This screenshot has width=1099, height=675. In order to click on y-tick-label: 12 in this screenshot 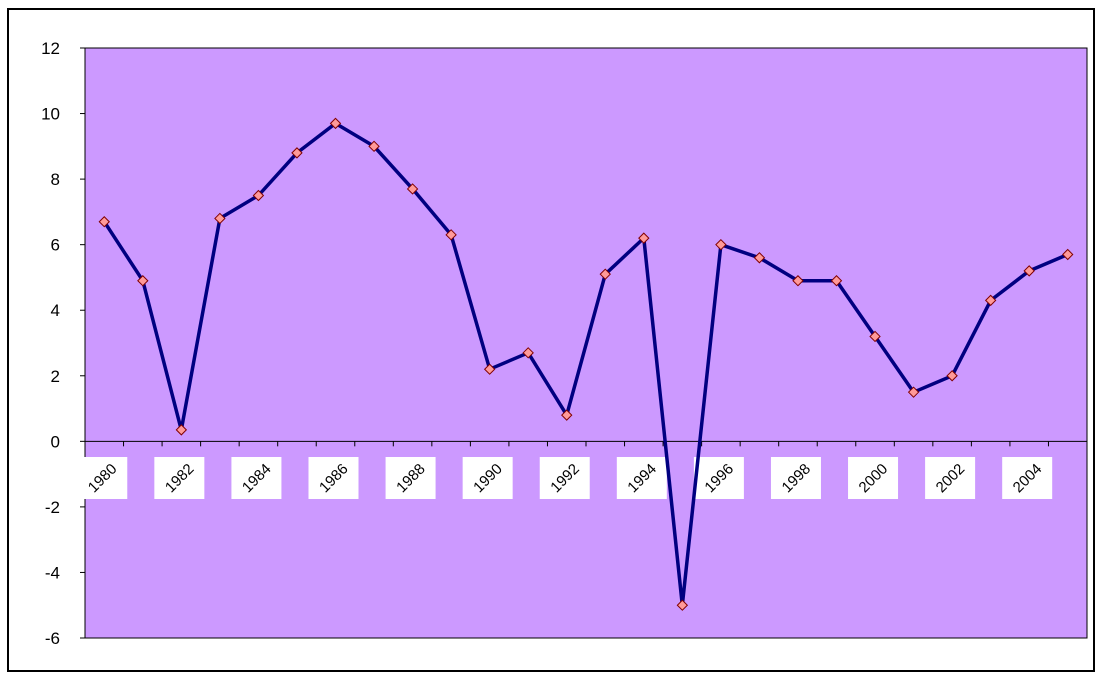, I will do `click(50, 48)`.